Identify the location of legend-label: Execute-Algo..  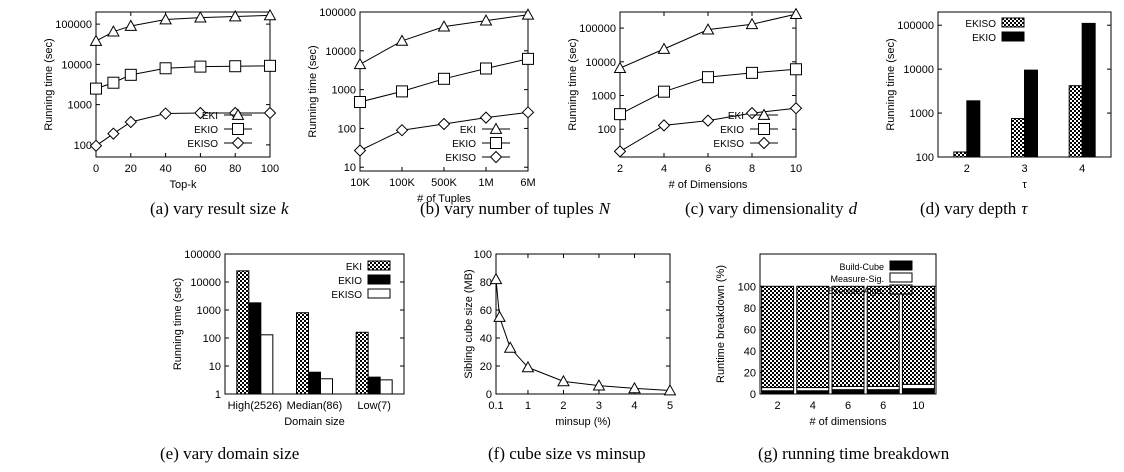
(856, 291).